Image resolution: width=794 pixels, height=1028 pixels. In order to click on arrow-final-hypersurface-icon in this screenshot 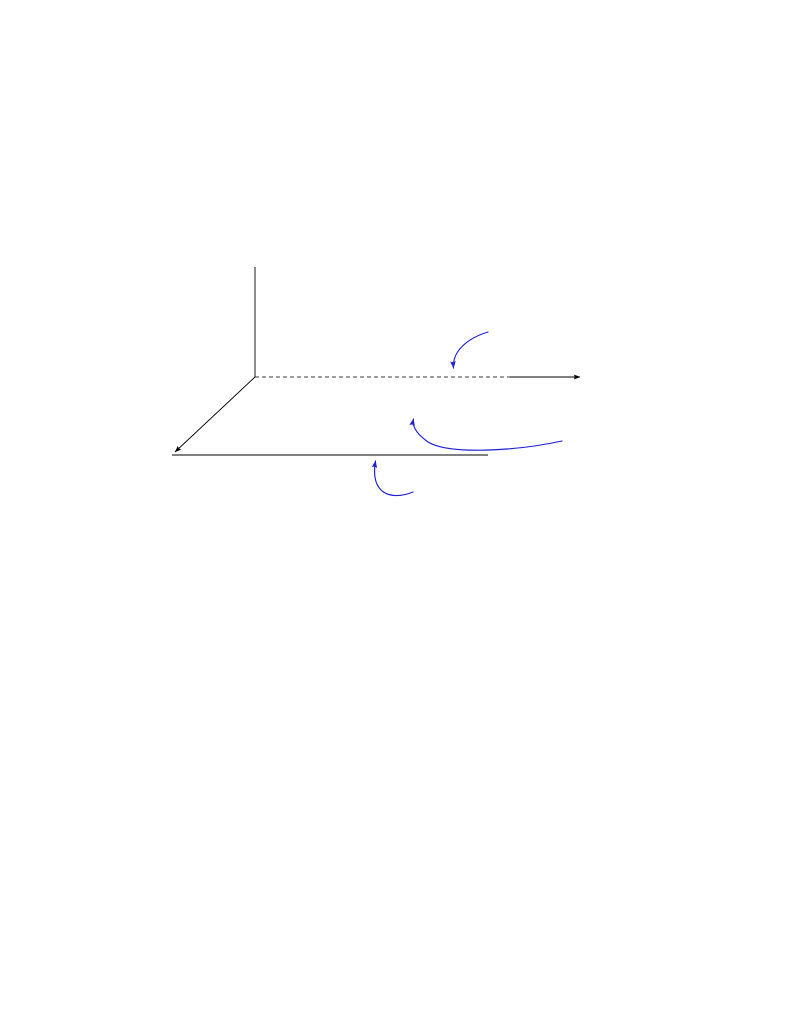, I will do `click(392, 478)`.